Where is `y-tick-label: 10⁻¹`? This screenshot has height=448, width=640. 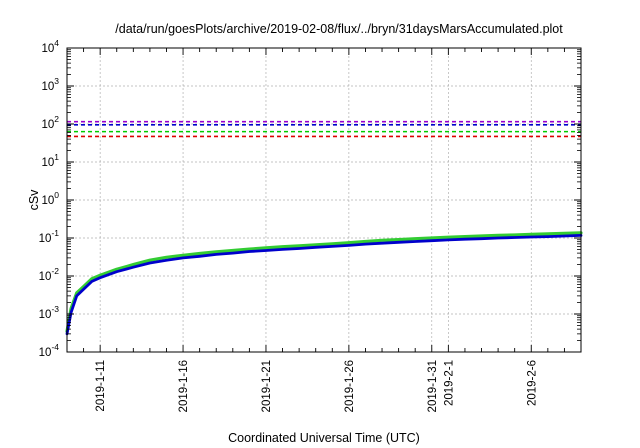 y-tick-label: 10⁻¹ is located at coordinates (49, 236).